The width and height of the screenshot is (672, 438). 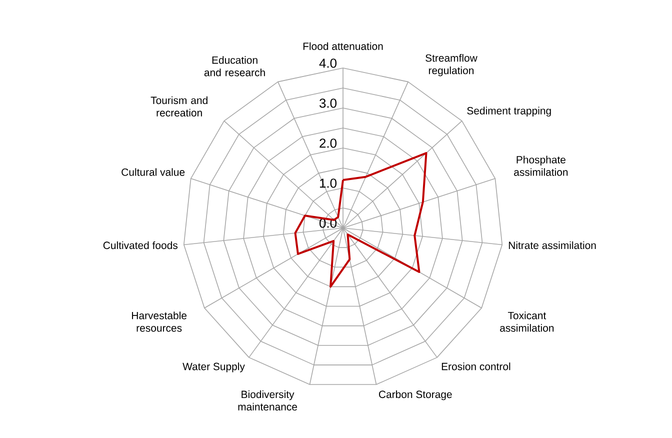 What do you see at coordinates (343, 46) in the screenshot?
I see `spoke-label: Flood attenuation` at bounding box center [343, 46].